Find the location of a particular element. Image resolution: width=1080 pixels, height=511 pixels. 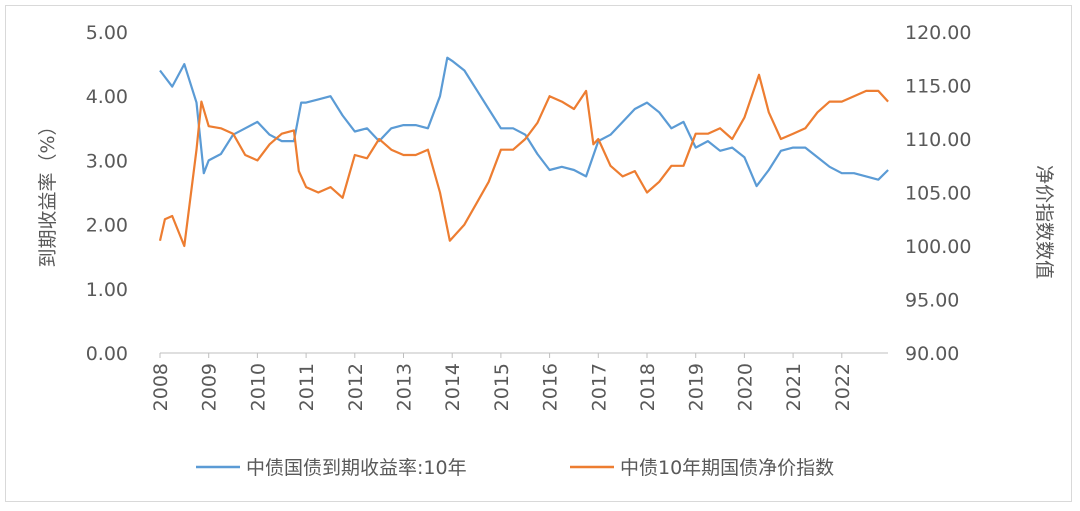

legend-label-index: 中债10年期国债净价指数 is located at coordinates (727, 468).